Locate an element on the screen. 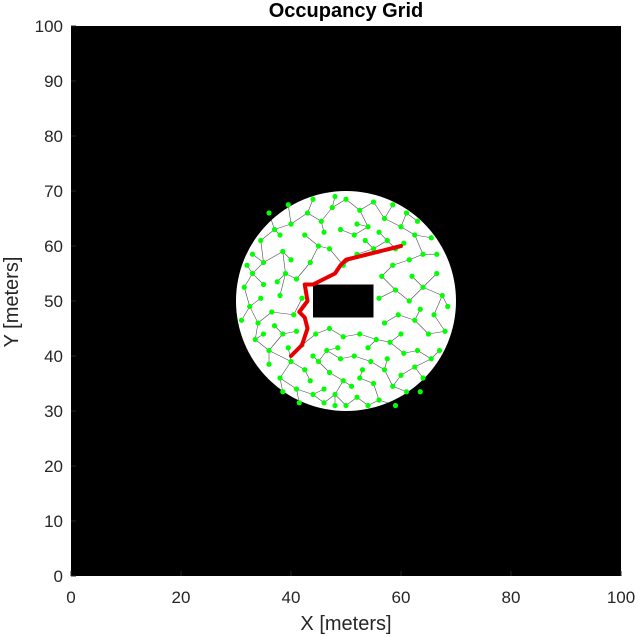 This screenshot has width=639, height=637. y-tick-label: 40 is located at coordinates (53, 356).